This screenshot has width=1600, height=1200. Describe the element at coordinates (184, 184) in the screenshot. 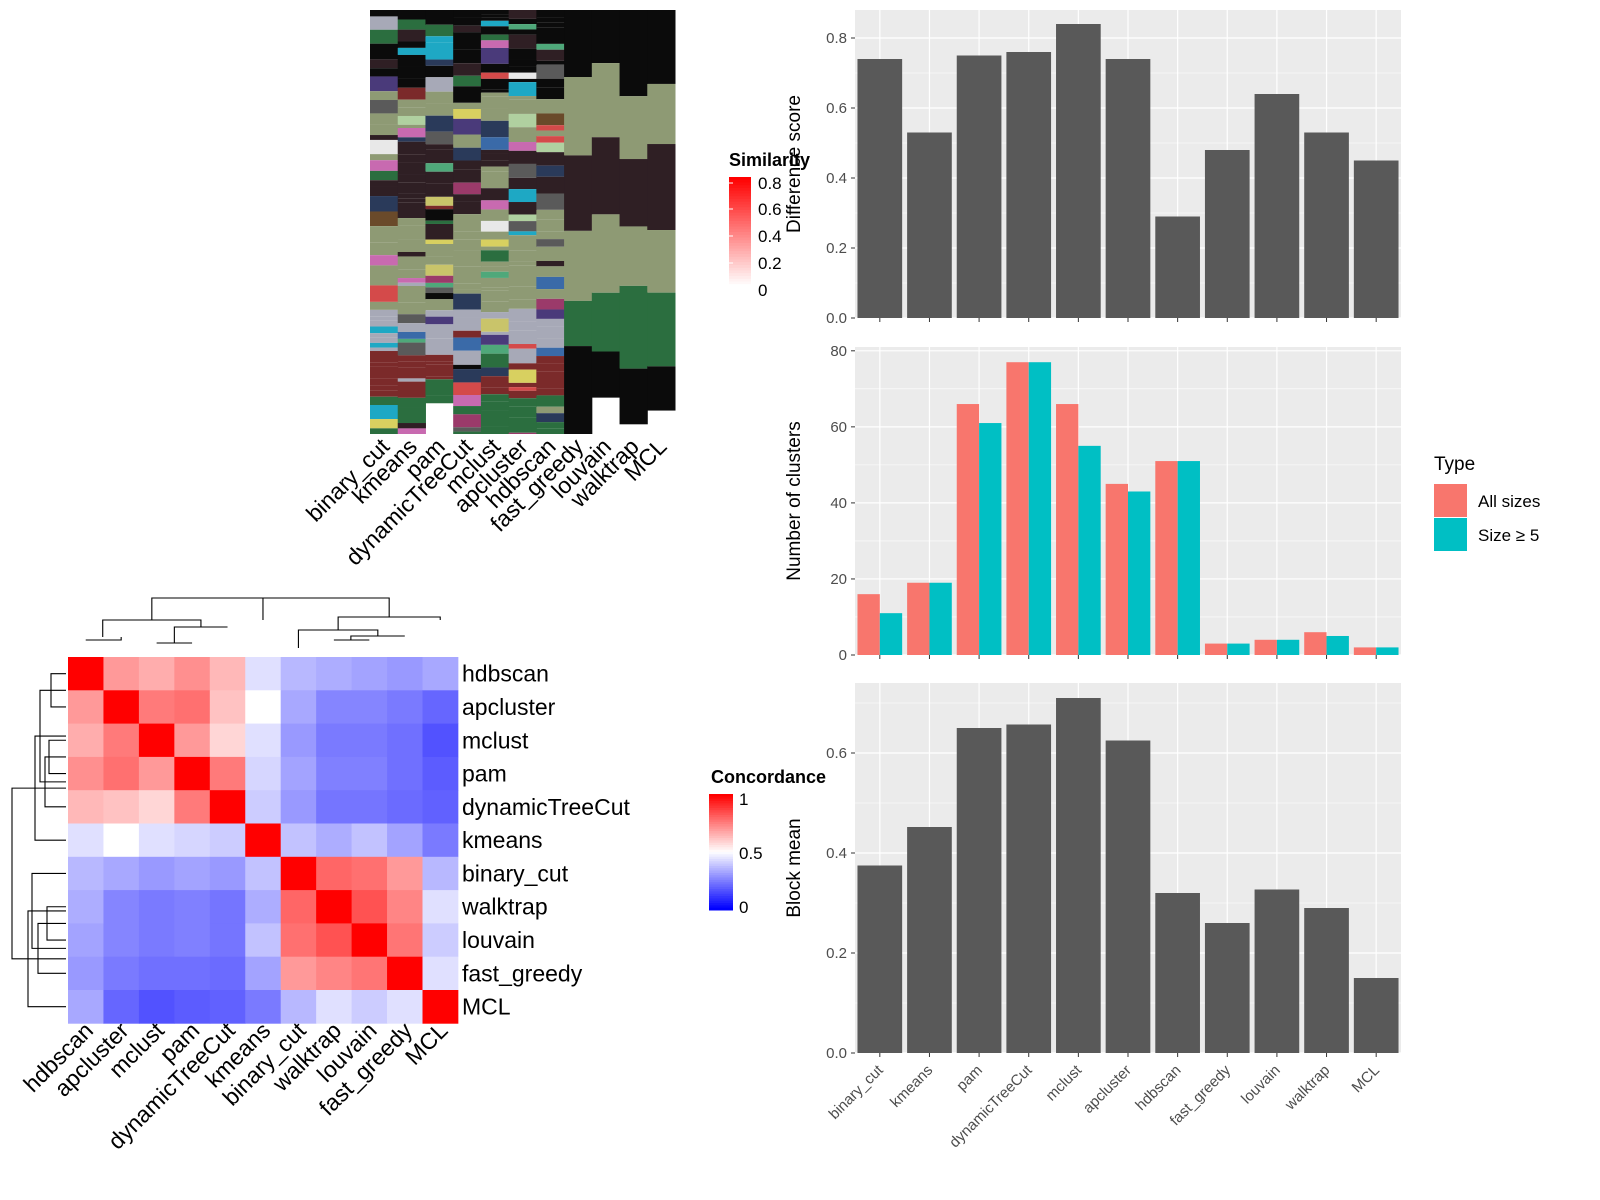

I see `similarity-heatmap-bg` at that location.